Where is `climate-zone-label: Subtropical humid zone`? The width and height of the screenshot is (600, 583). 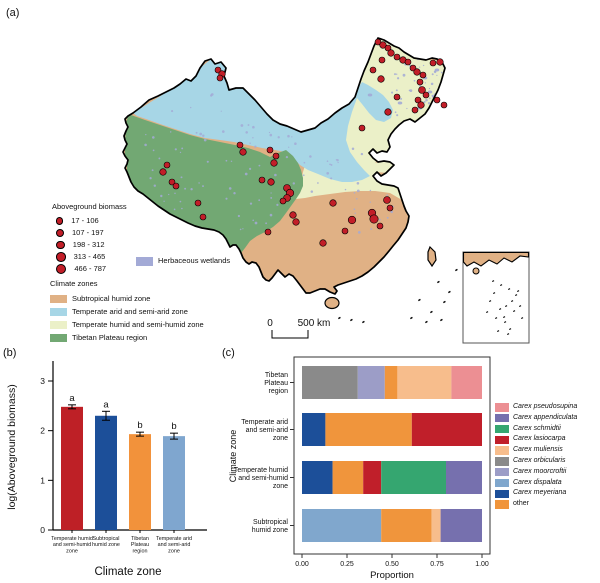
climate-zone-label: Subtropical humid zone is located at coordinates (111, 298).